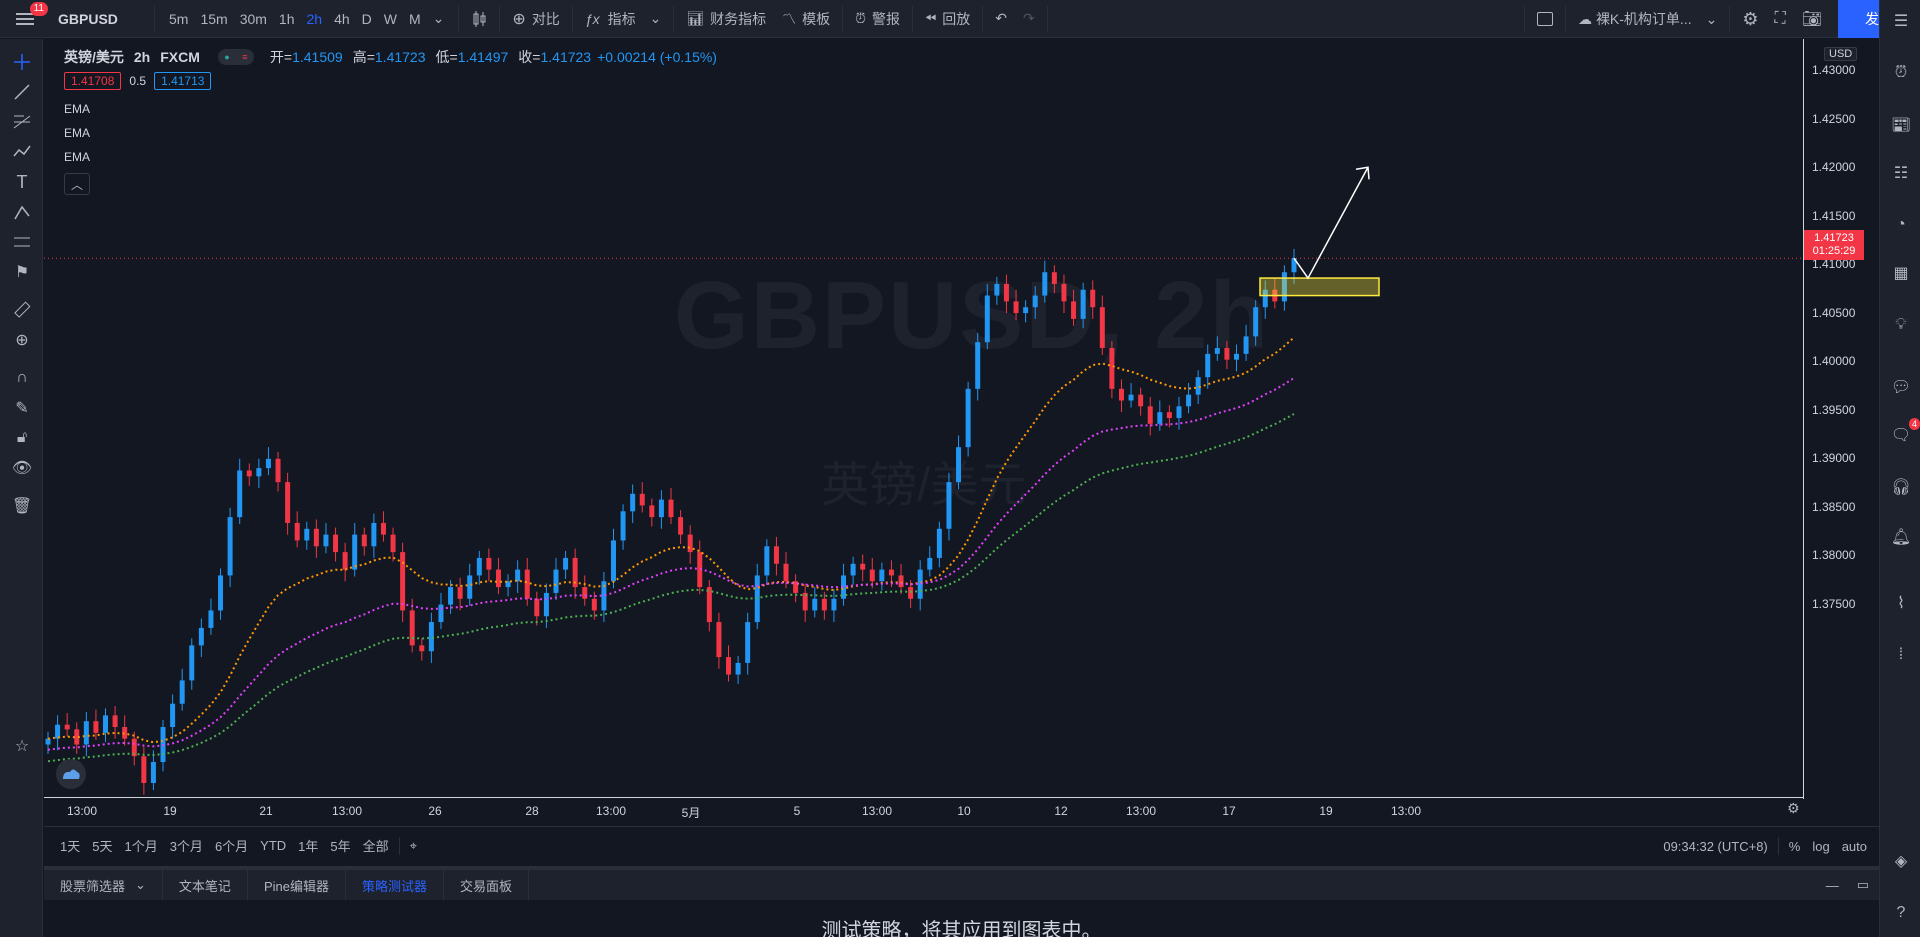 Image resolution: width=1920 pixels, height=937 pixels. I want to click on range-1d: 1天, so click(70, 846).